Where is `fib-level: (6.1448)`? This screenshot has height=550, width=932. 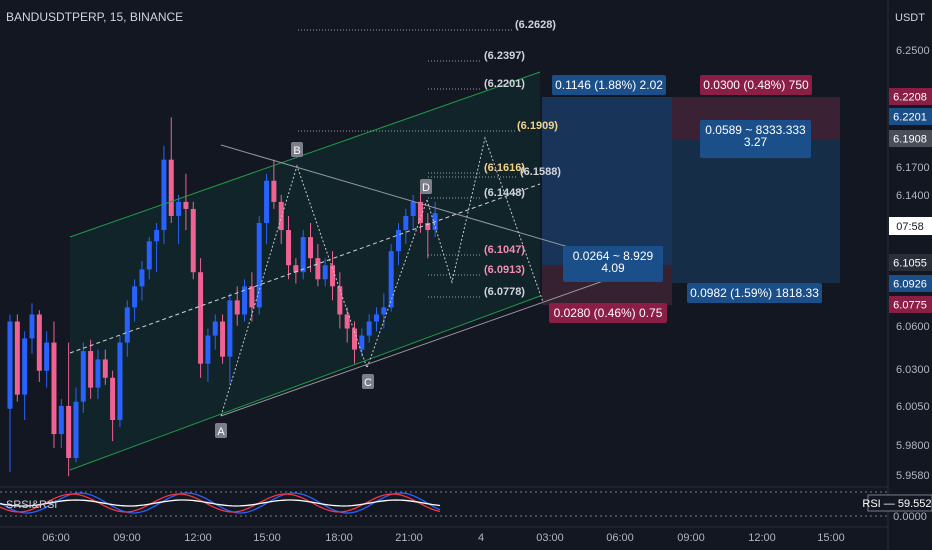
fib-level: (6.1448) is located at coordinates (476, 193).